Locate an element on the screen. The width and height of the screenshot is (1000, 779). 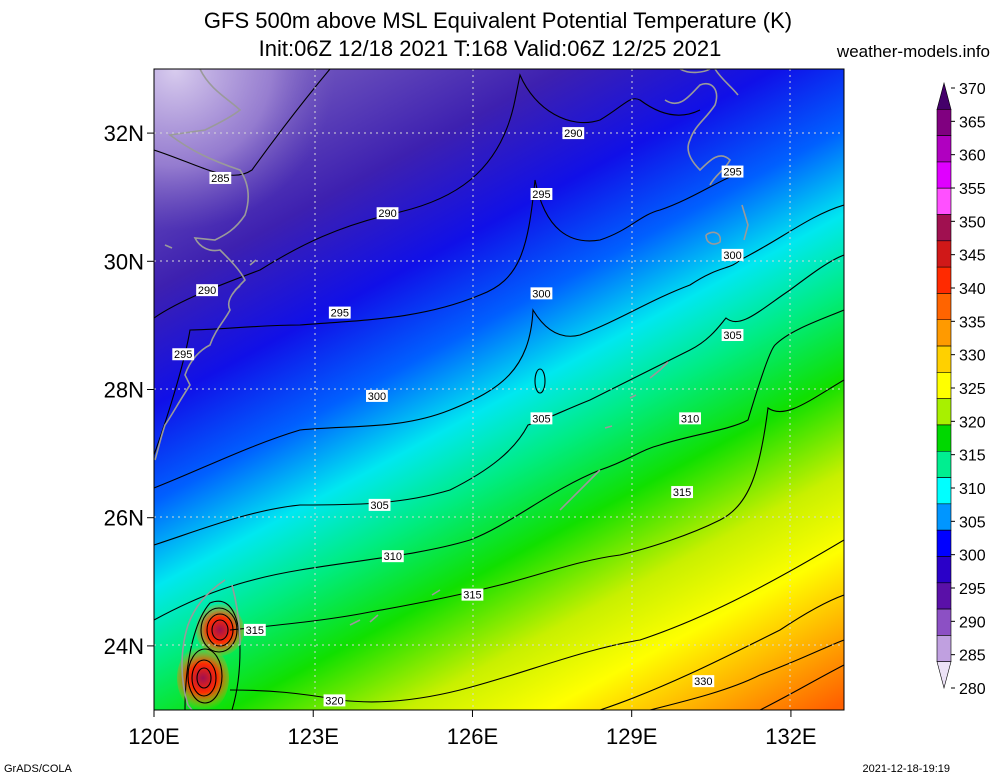
hot-spot-south is located at coordinates (203, 677).